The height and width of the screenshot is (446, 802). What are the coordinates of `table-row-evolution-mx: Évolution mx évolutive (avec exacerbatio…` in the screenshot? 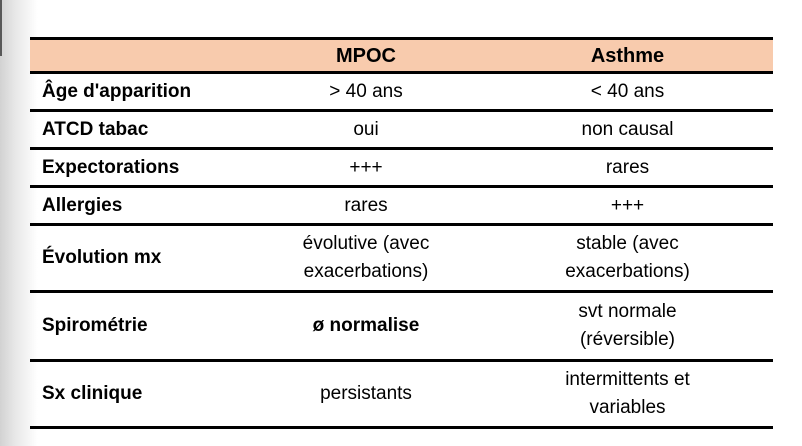 It's located at (401, 259).